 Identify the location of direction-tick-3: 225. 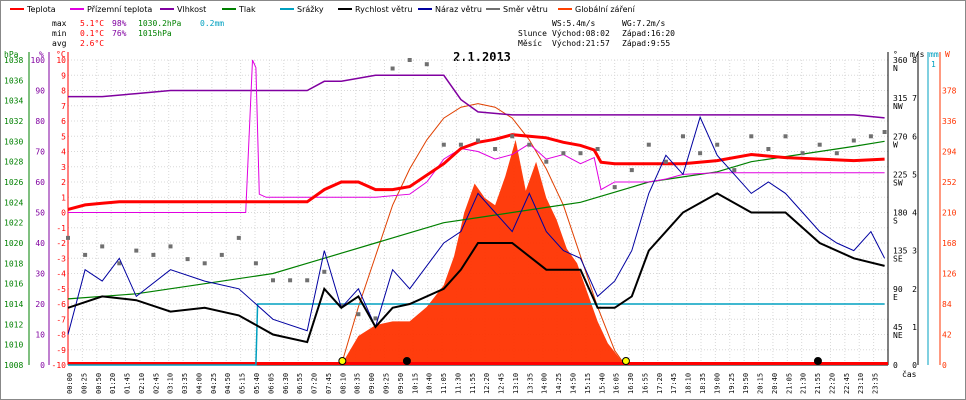
(900, 174).